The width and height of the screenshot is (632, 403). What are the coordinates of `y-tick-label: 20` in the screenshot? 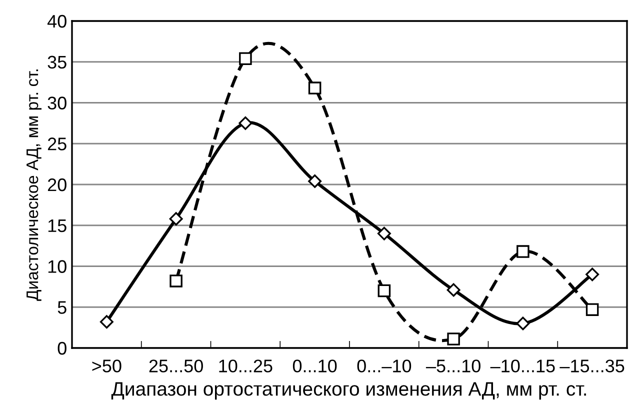 It's located at (57, 185).